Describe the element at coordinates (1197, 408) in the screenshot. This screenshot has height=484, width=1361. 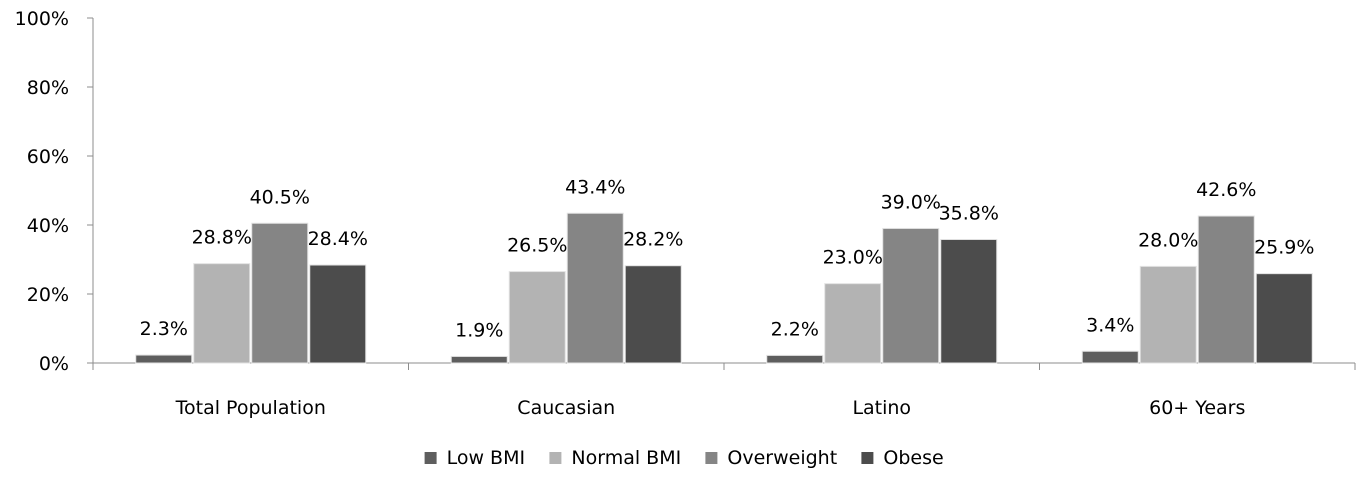
I see `category-label-60-years: 60+ Years` at that location.